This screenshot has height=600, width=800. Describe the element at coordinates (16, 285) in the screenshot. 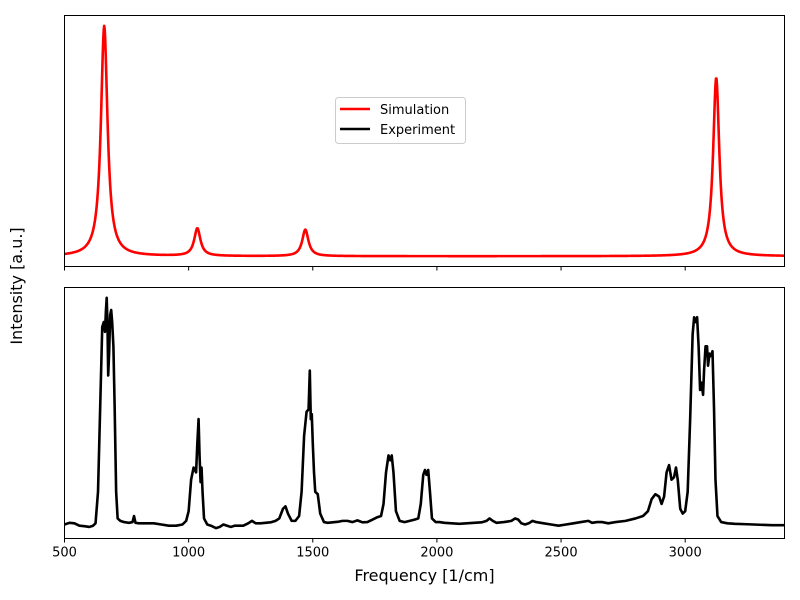

I see `shared-y-axis-label: Intensity [a.u.]` at that location.